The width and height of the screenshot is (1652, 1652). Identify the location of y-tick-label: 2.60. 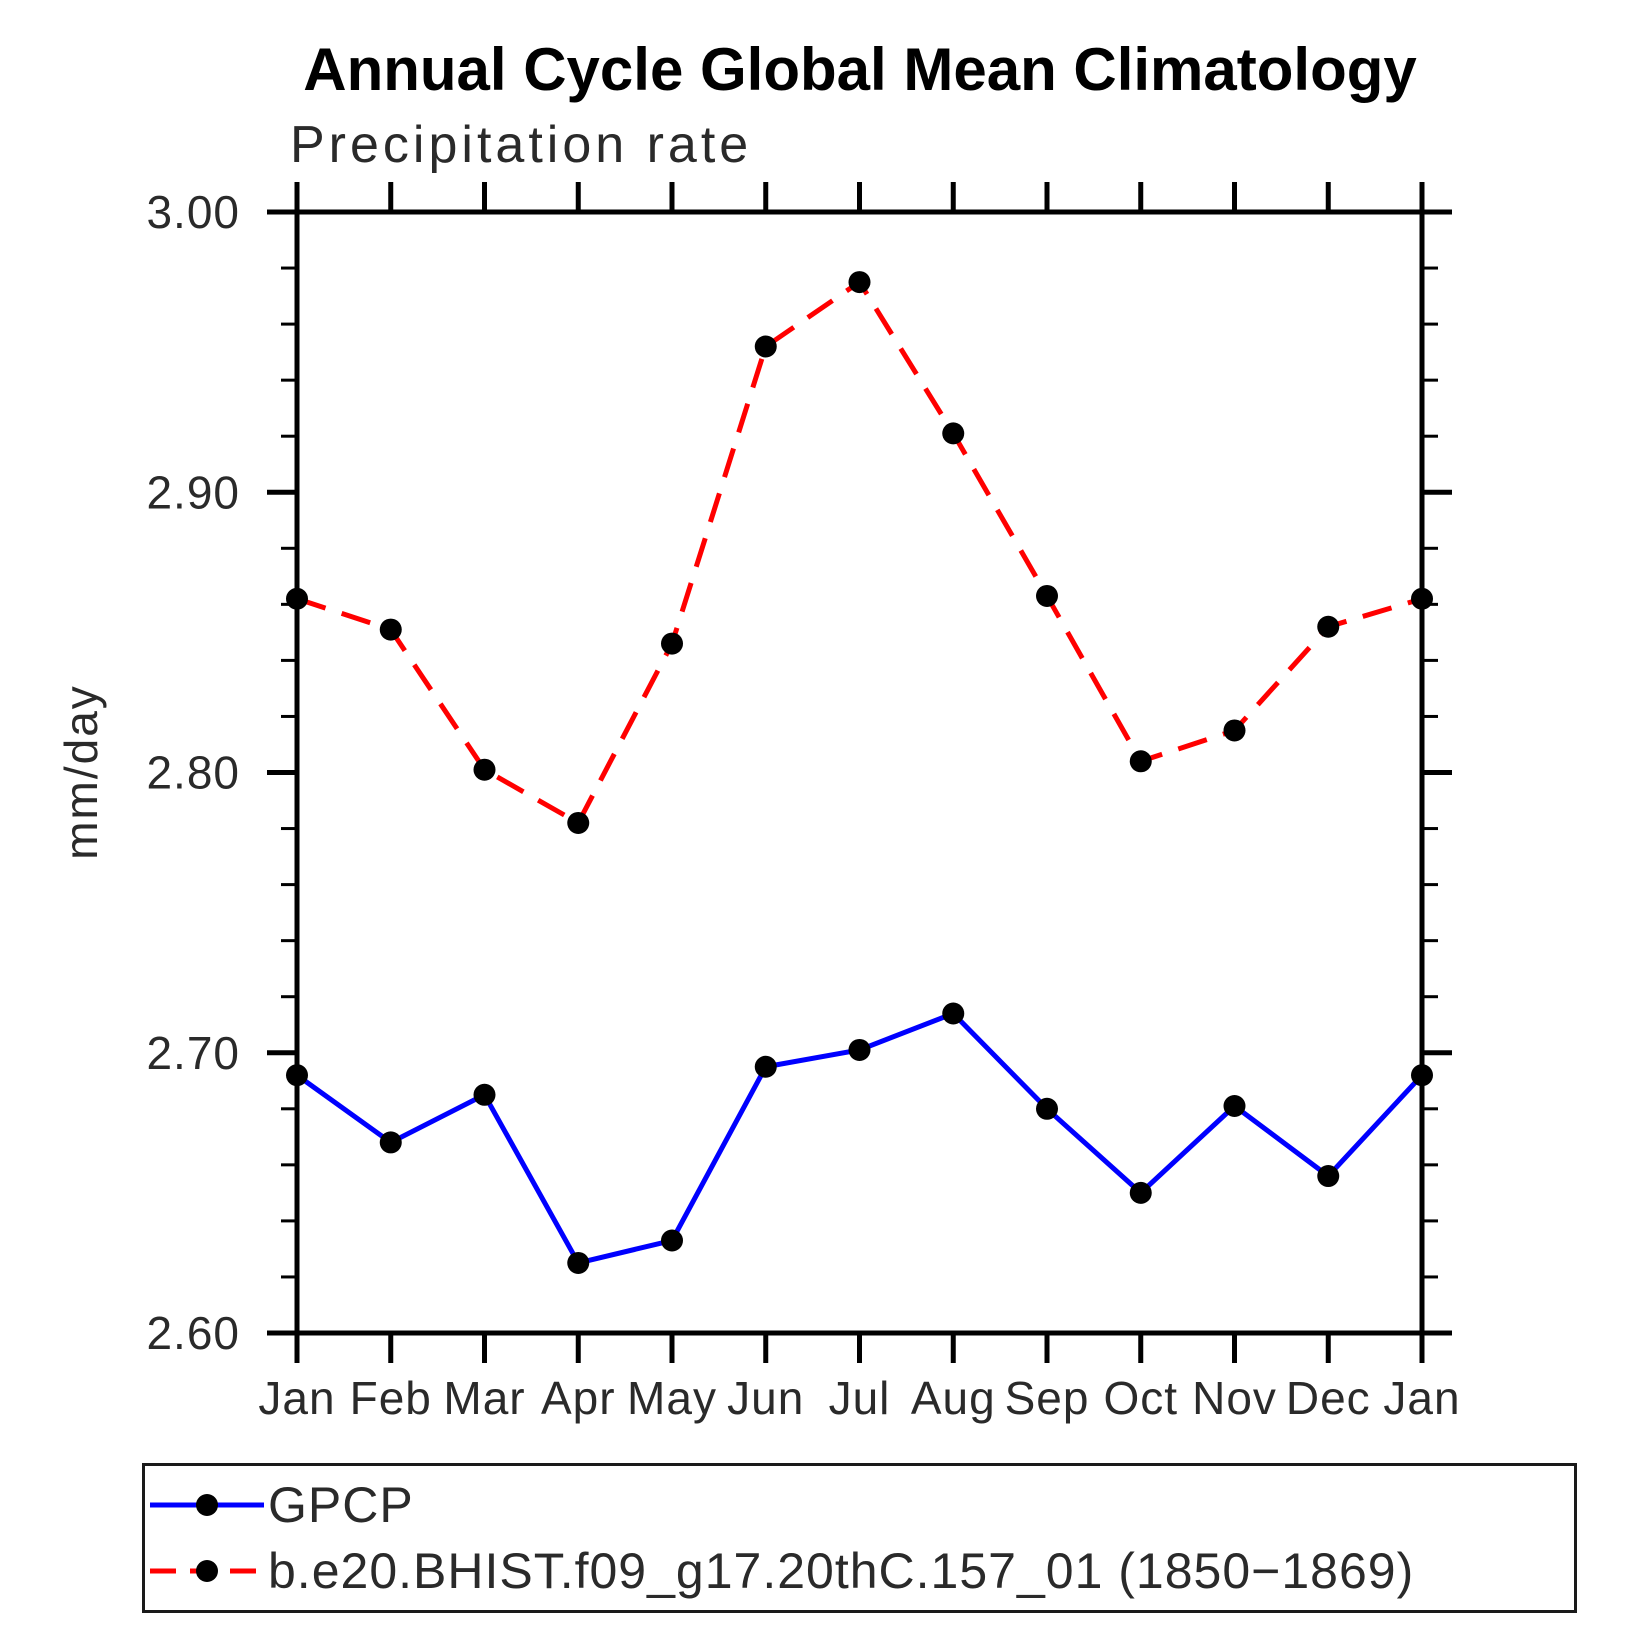
(193, 1333).